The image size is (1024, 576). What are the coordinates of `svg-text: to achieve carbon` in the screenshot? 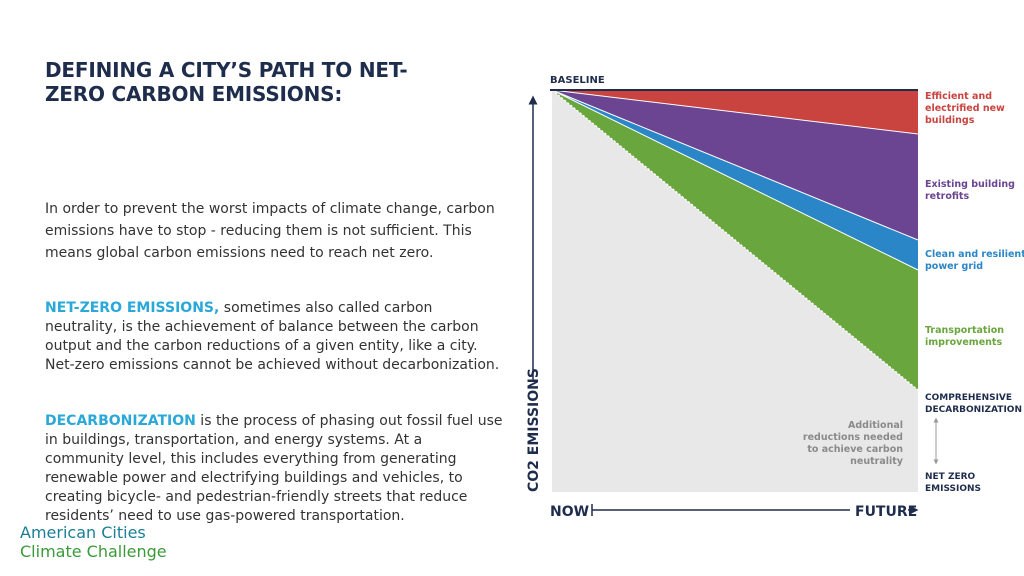 It's located at (855, 449).